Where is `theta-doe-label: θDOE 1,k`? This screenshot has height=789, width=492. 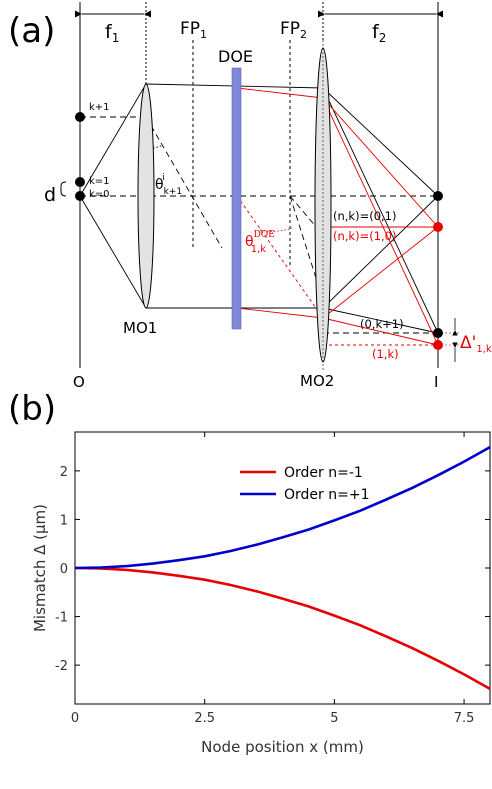 theta-doe-label: θDOE 1,k is located at coordinates (260, 242).